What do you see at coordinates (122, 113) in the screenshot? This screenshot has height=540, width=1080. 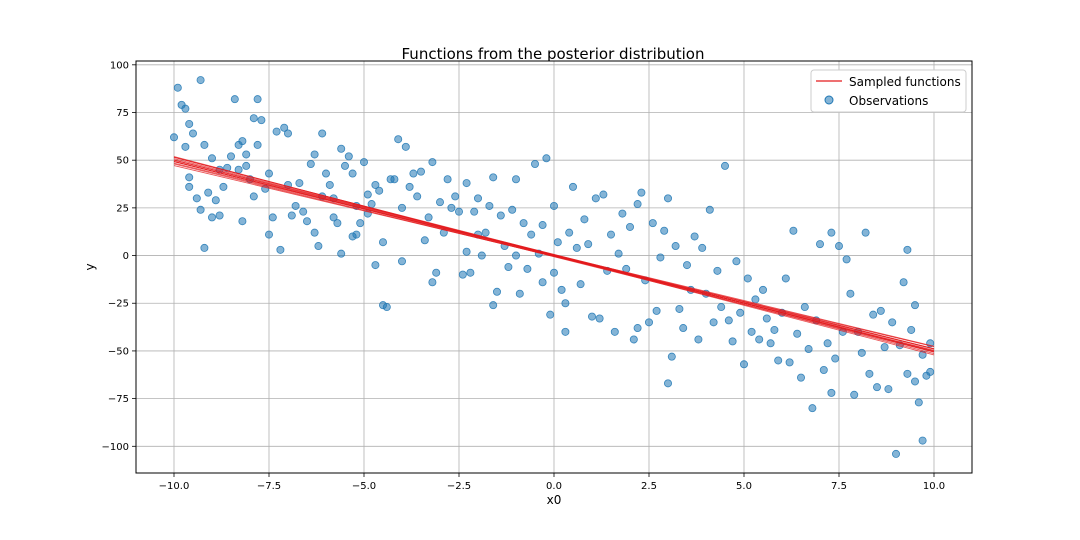 I see `y-tick-label: 75` at bounding box center [122, 113].